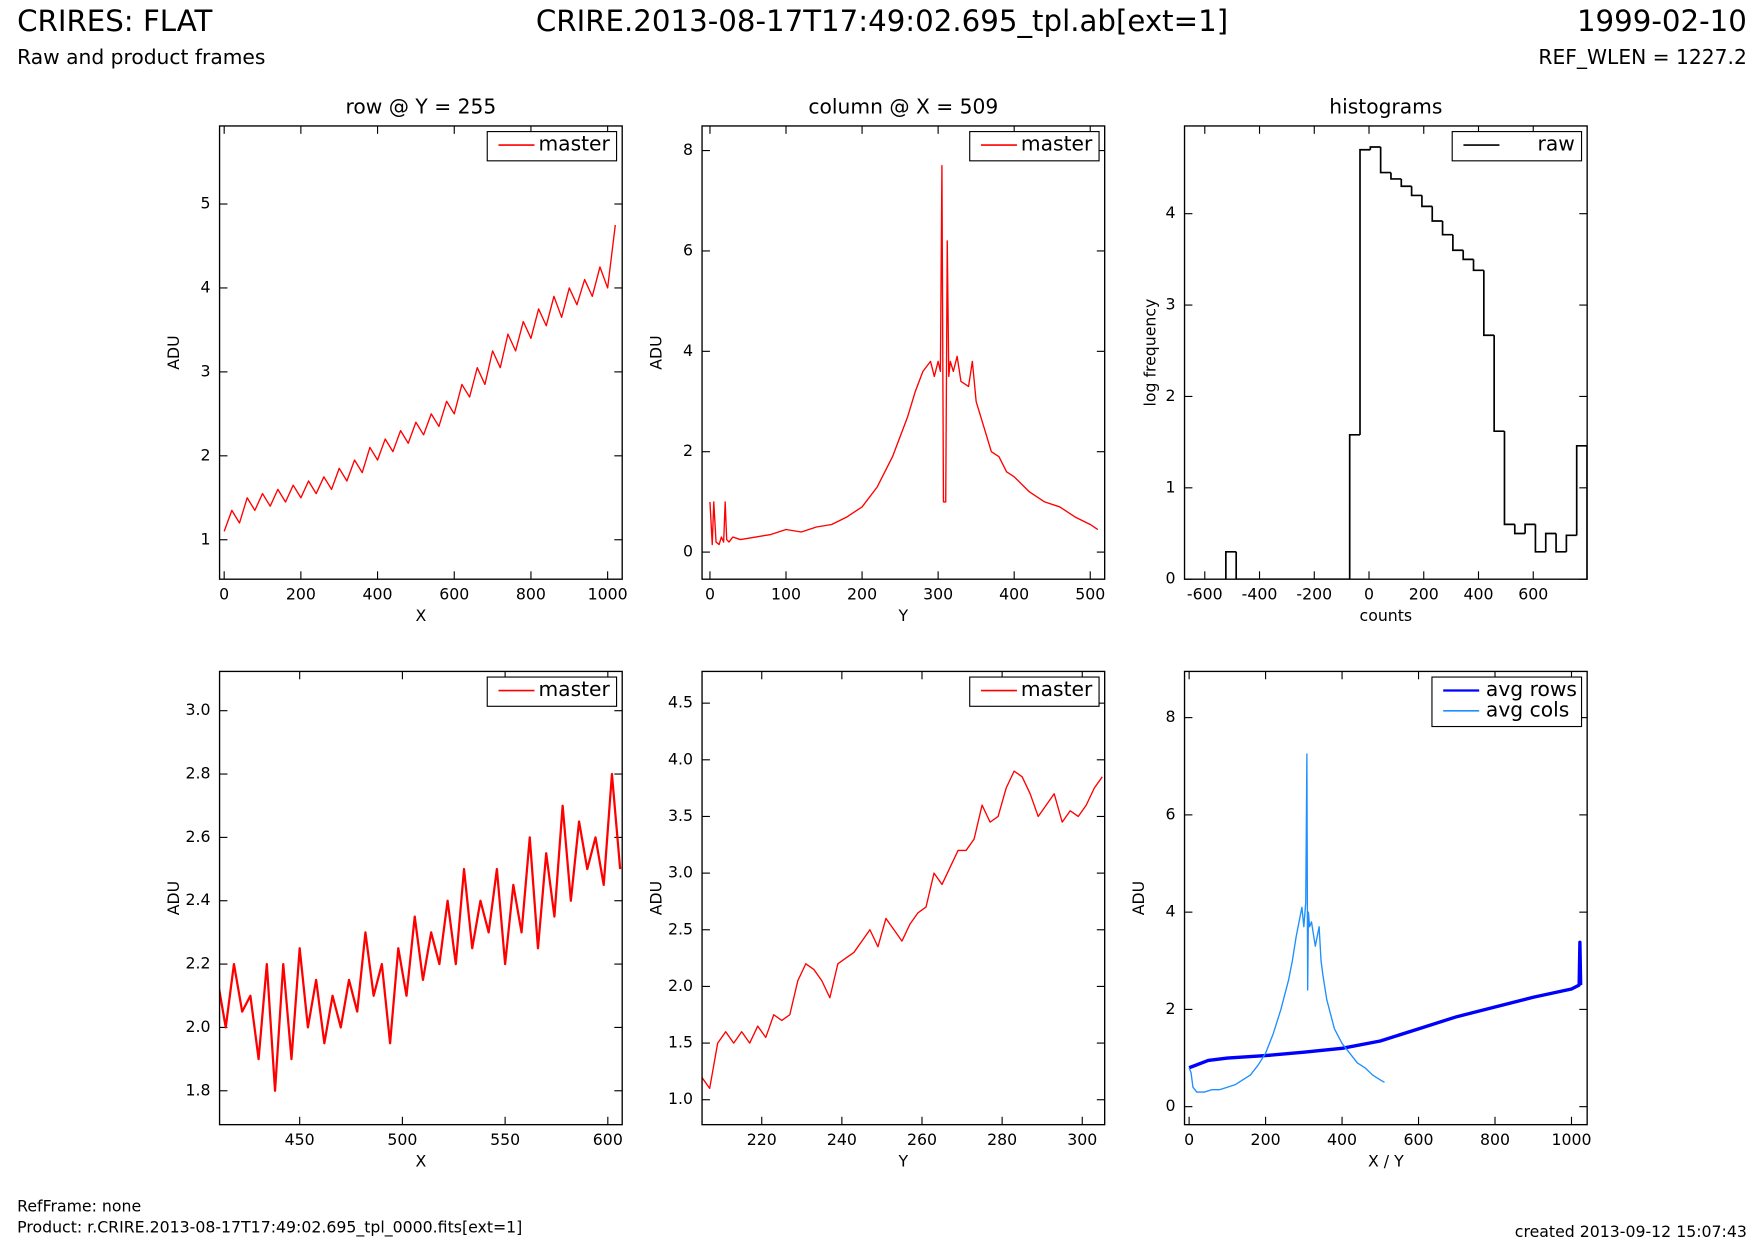 The image size is (1755, 1245). What do you see at coordinates (1314, 593) in the screenshot?
I see `x-tick-label: -200` at bounding box center [1314, 593].